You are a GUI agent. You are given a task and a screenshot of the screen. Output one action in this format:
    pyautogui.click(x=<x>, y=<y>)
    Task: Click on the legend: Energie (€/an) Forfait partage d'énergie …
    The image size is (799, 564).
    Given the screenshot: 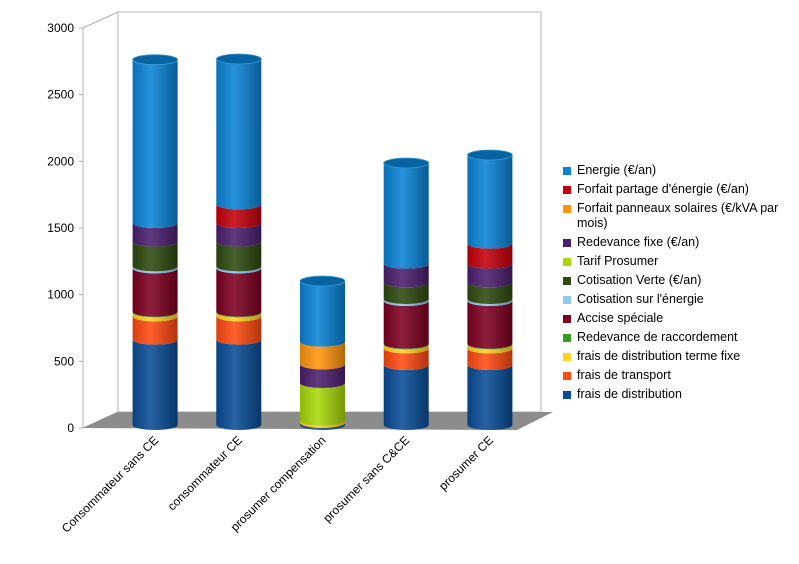 What is the action you would take?
    pyautogui.click(x=679, y=284)
    